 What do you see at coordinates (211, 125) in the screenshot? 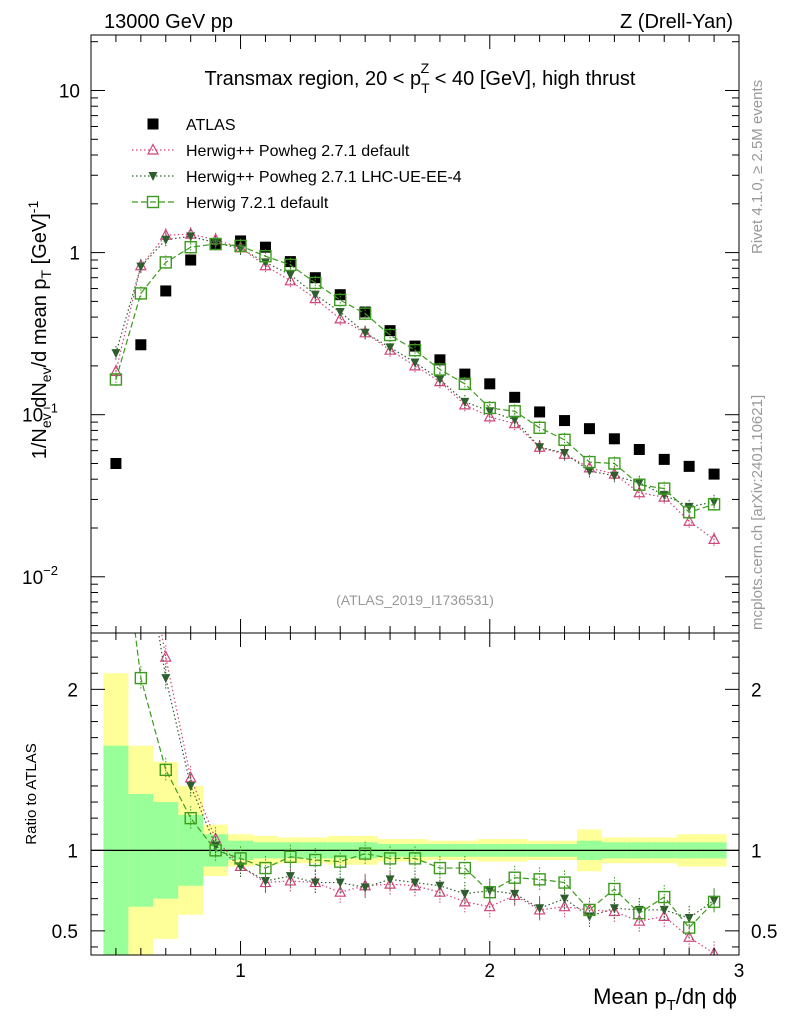
I see `legend-label: ATLAS` at bounding box center [211, 125].